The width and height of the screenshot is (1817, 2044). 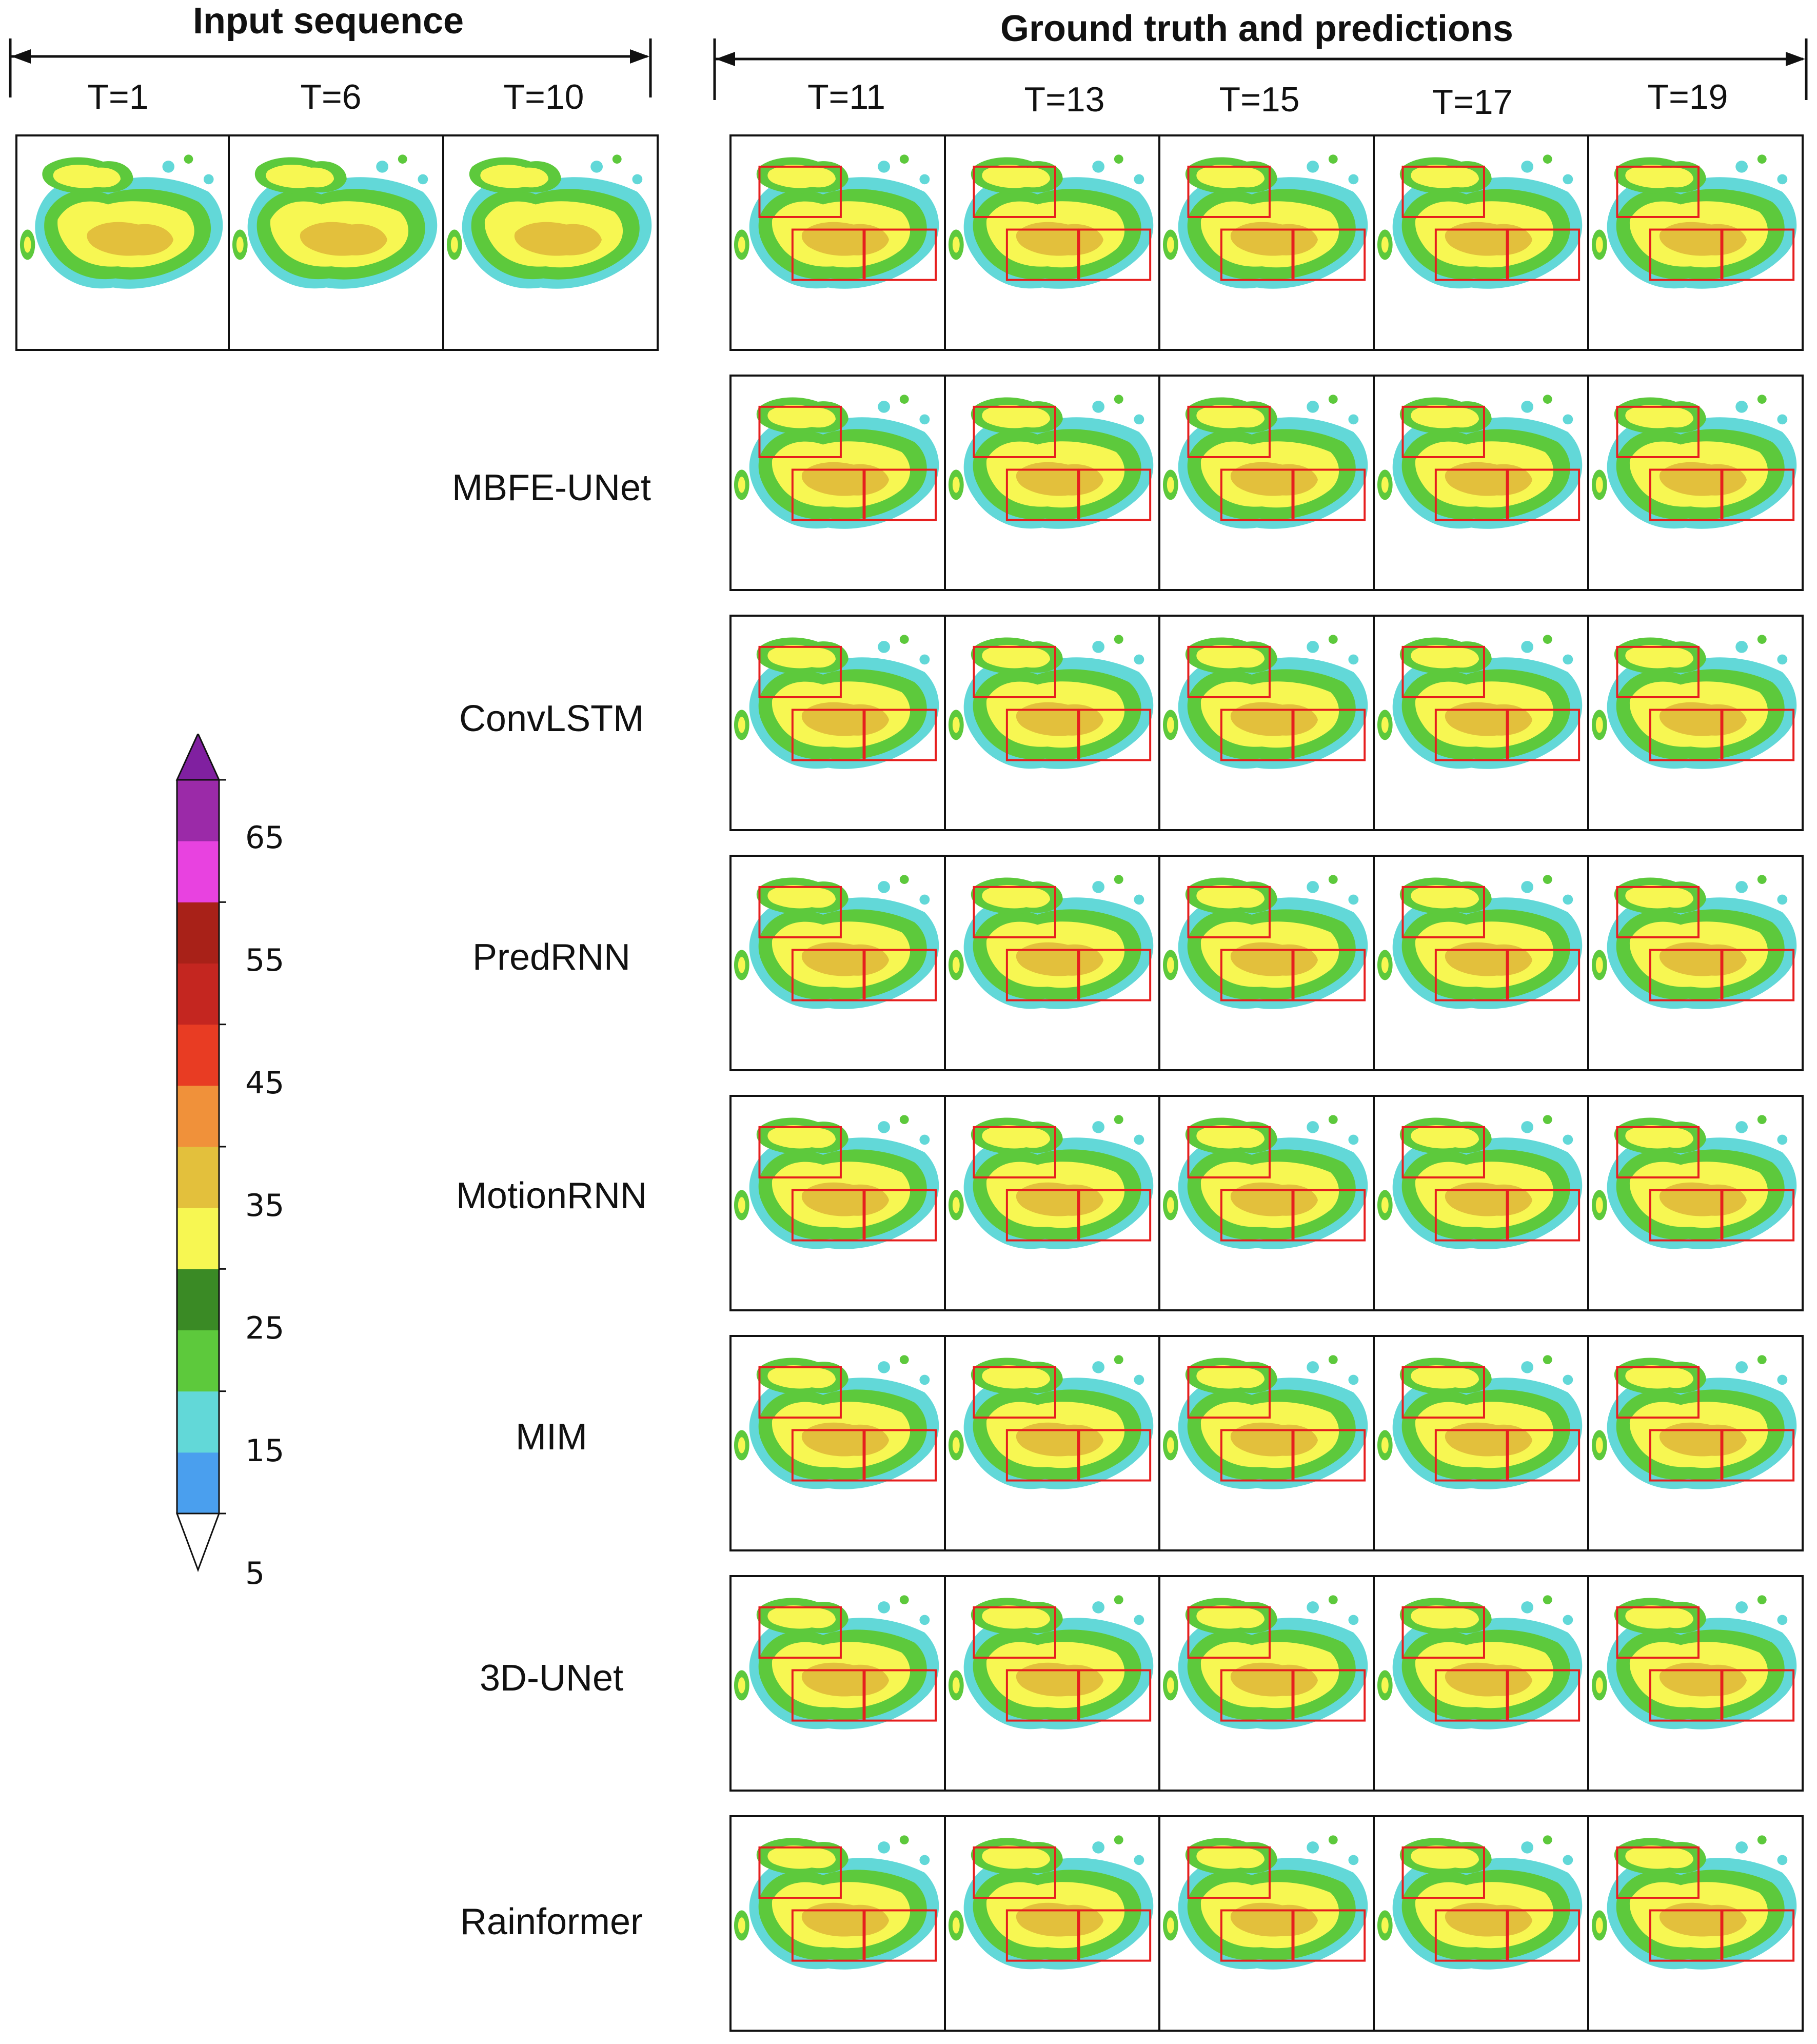 I want to click on ground-truth-panel-t19, so click(x=1695, y=243).